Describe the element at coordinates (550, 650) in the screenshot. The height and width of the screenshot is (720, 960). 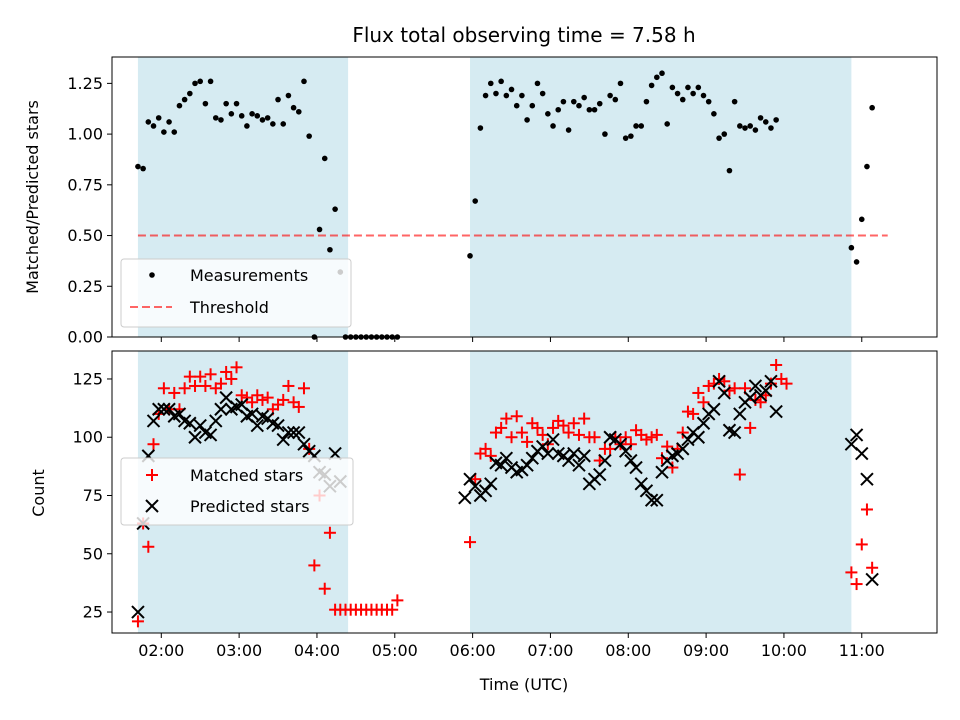
I see `x-tick-label: 07:00` at that location.